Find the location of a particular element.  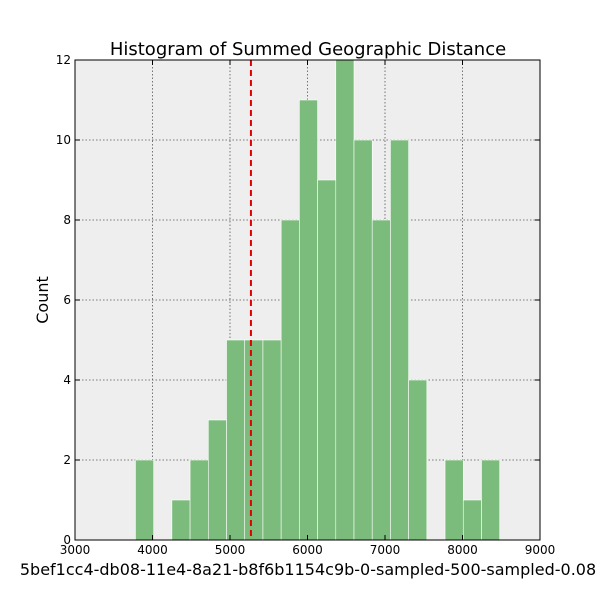

y-tick-label: 0 is located at coordinates (67, 540).